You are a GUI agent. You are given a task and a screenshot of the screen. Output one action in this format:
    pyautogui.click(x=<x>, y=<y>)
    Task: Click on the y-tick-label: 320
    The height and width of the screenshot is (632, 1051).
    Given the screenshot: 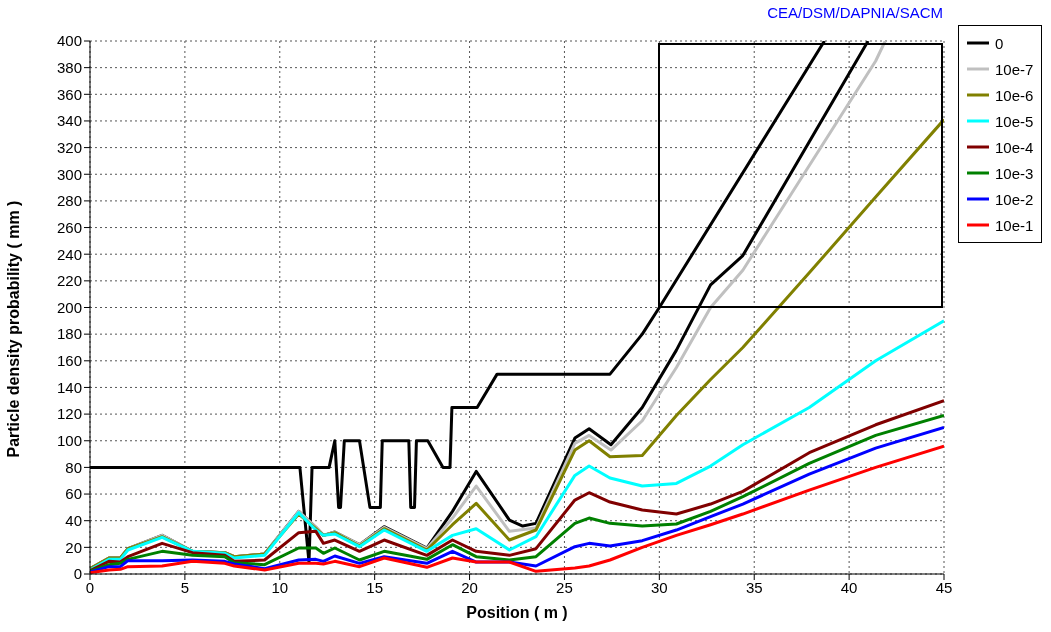 What is the action you would take?
    pyautogui.click(x=69, y=147)
    